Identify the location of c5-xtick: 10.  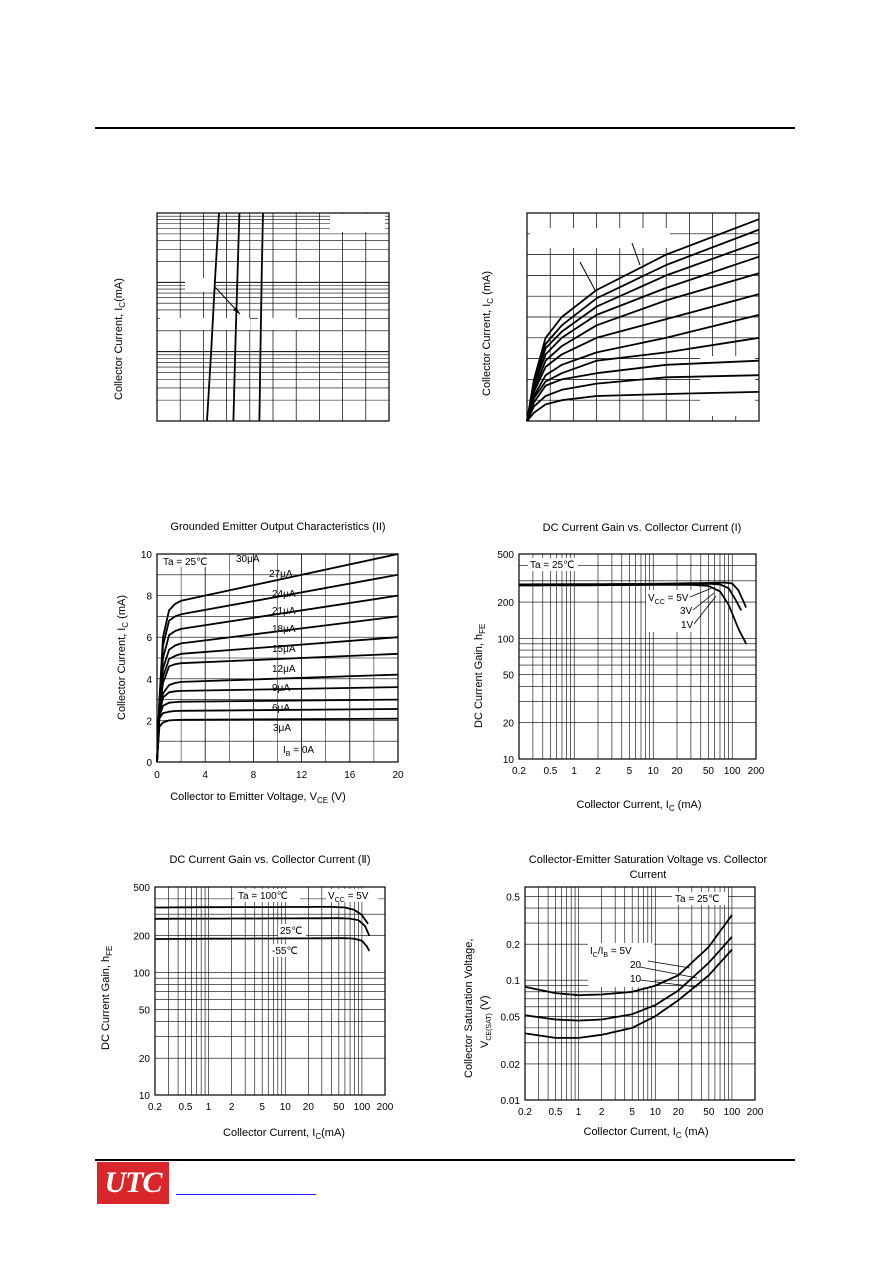
(286, 1107).